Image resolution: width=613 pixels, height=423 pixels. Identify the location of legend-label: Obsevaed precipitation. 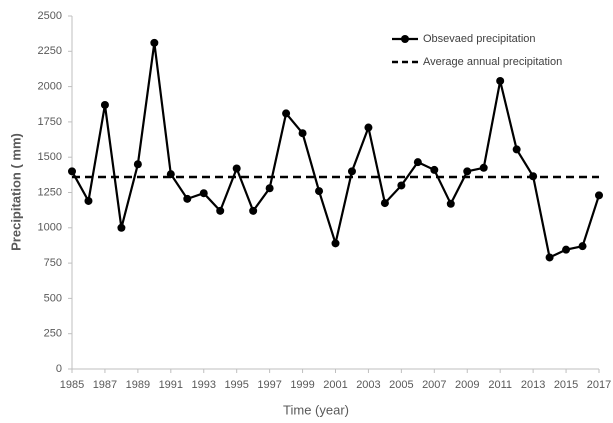
(479, 39).